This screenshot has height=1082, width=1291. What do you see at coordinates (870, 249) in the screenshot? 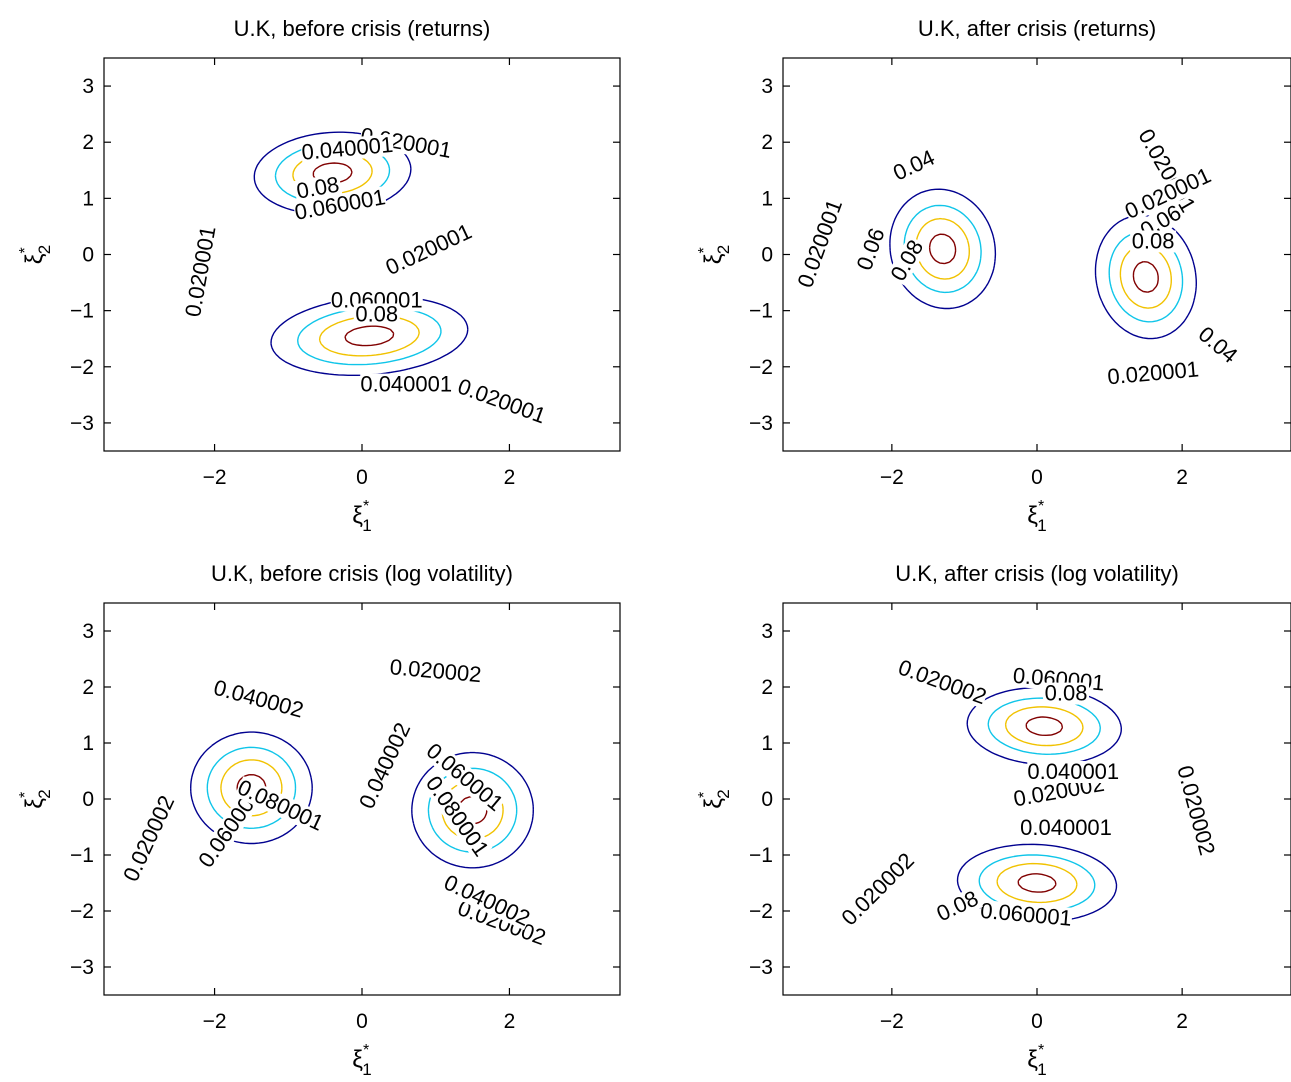
I see `contour-label: 0.06` at bounding box center [870, 249].